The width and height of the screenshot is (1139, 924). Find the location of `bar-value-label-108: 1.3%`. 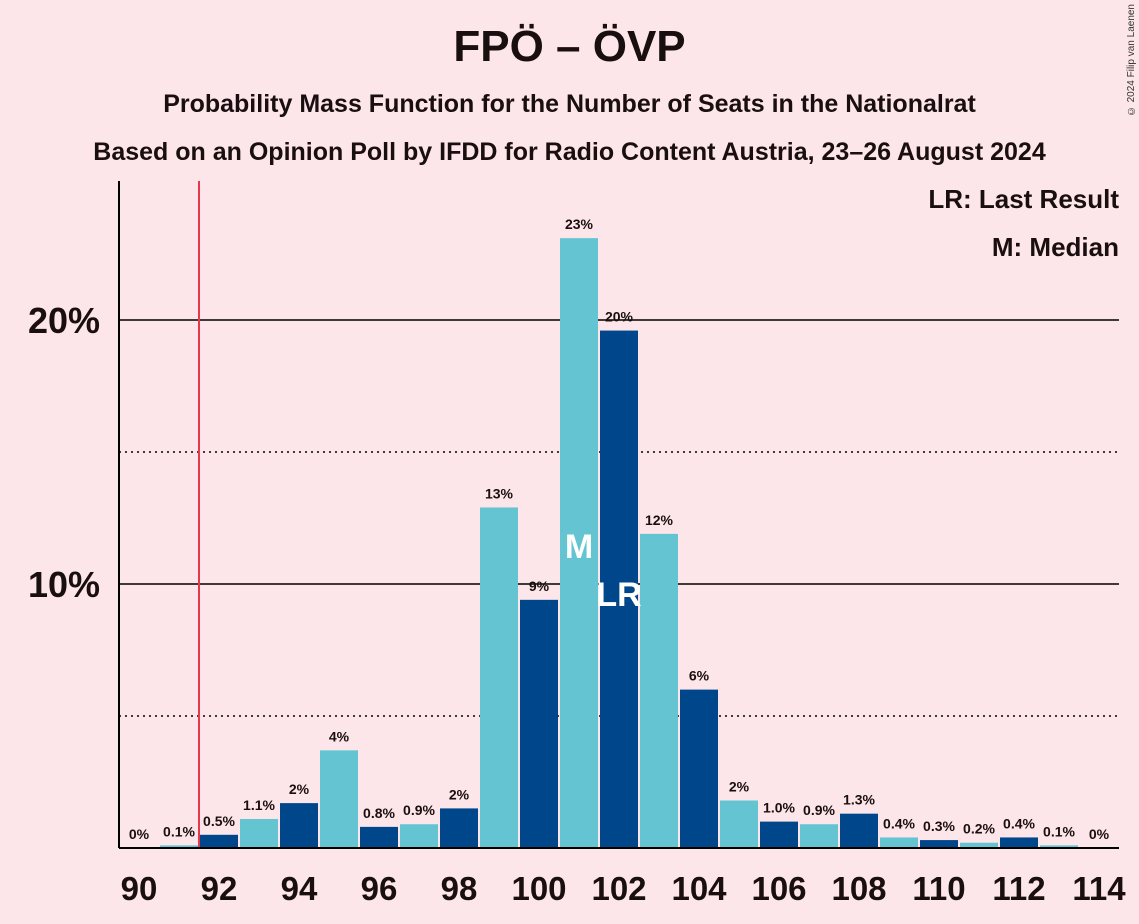

bar-value-label-108: 1.3% is located at coordinates (859, 800).